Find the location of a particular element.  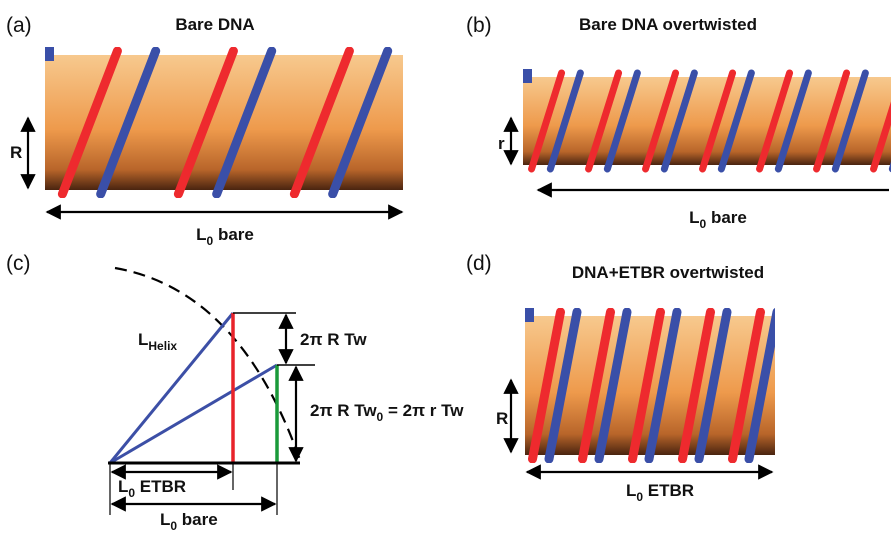

helix-label: LHelix is located at coordinates (157, 341).